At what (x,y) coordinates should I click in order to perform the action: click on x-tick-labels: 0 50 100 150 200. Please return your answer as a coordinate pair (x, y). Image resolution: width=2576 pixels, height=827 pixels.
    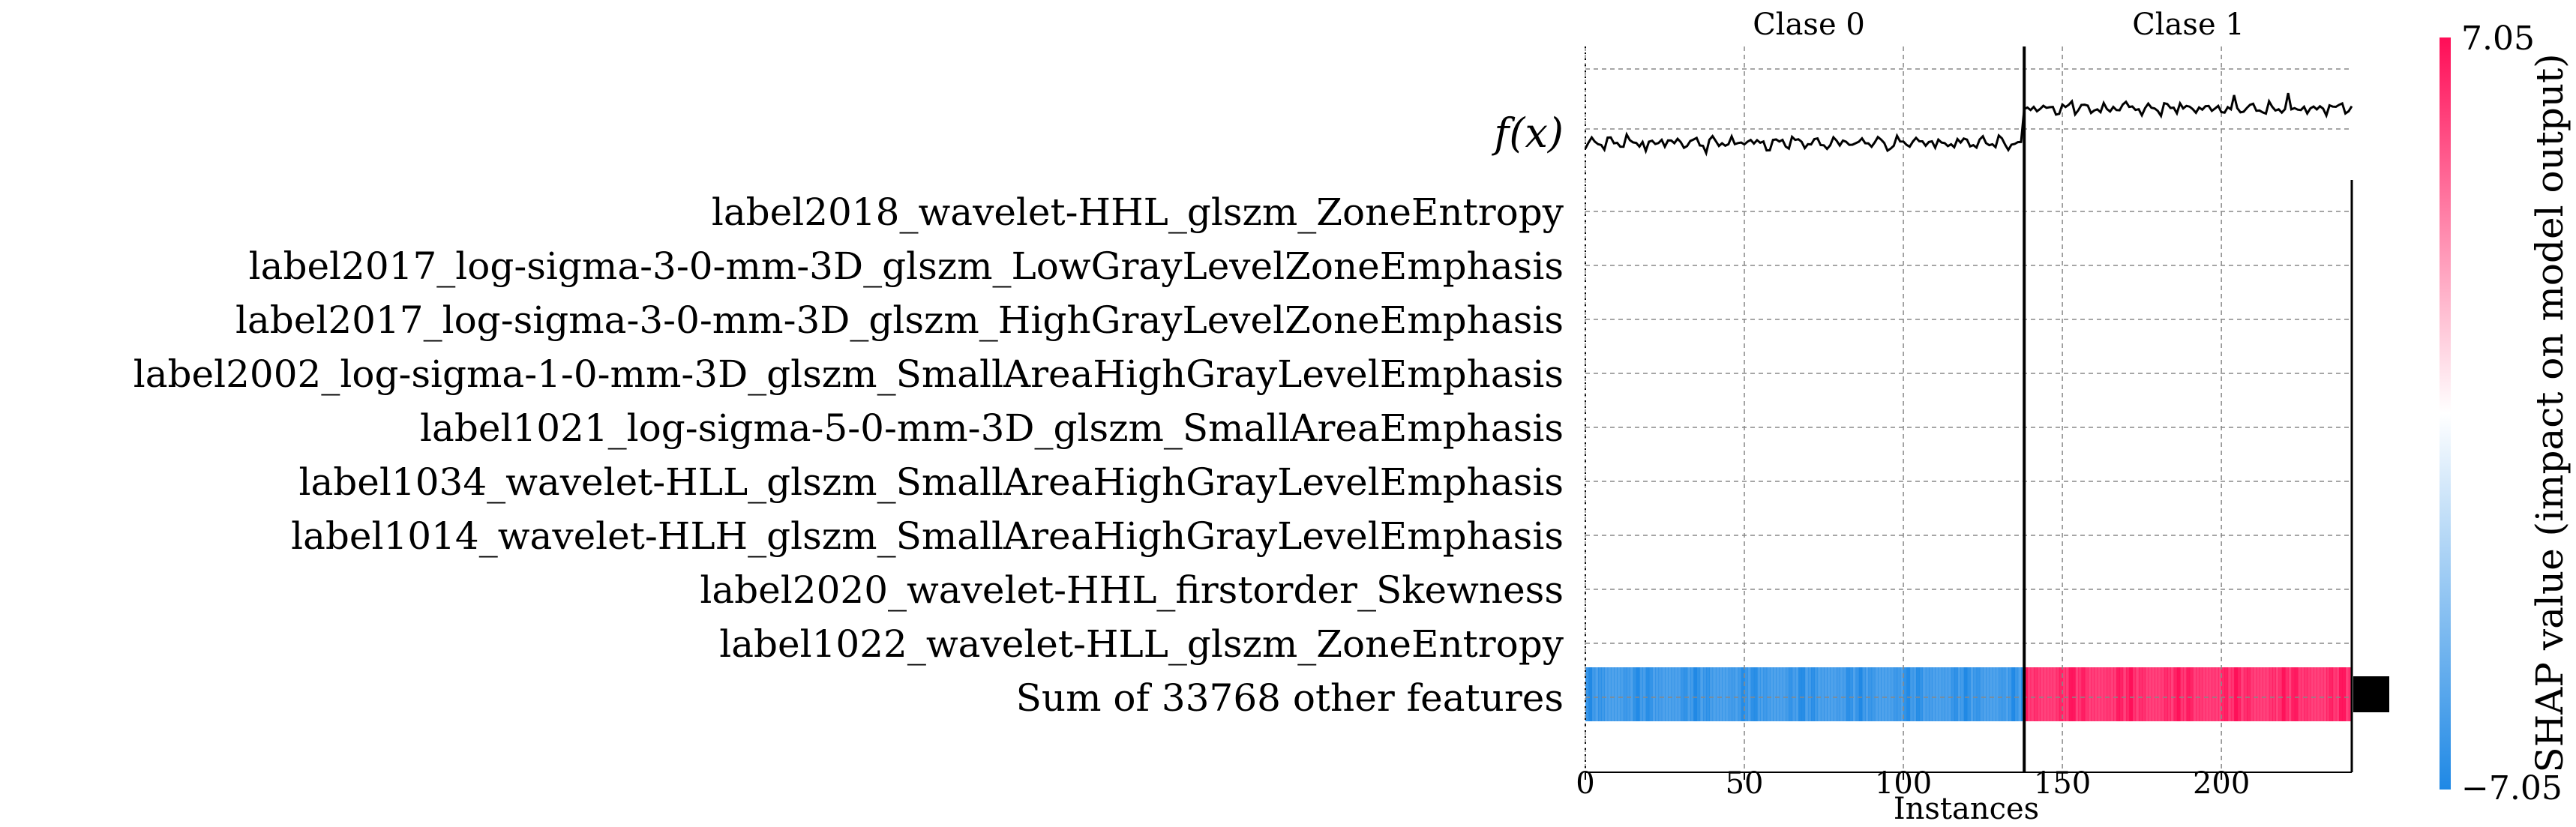
    Looking at the image, I should click on (1913, 783).